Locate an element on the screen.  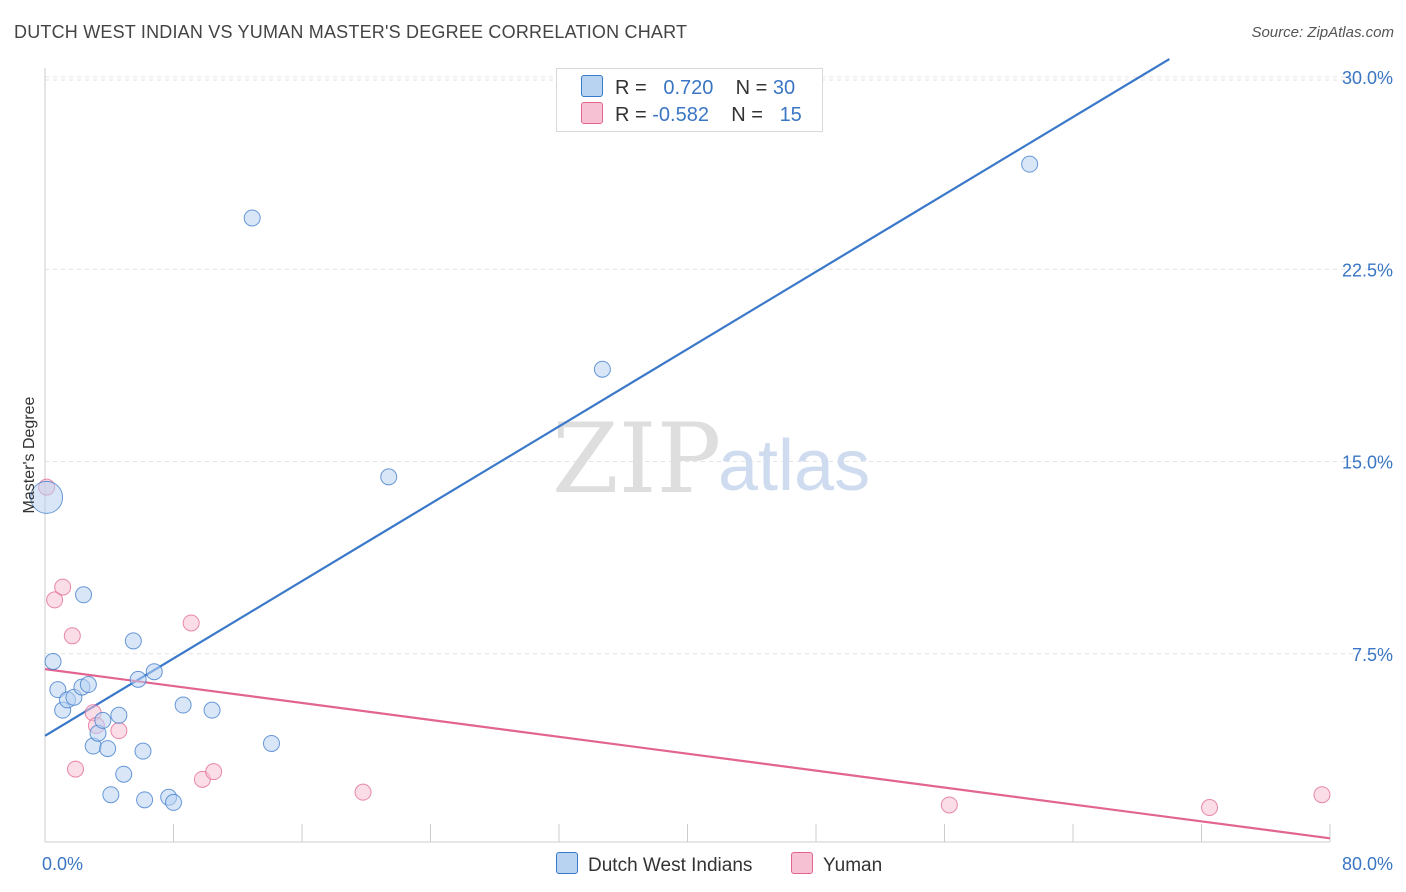
bottom-legend-label: Yuman is located at coordinates (853, 865).